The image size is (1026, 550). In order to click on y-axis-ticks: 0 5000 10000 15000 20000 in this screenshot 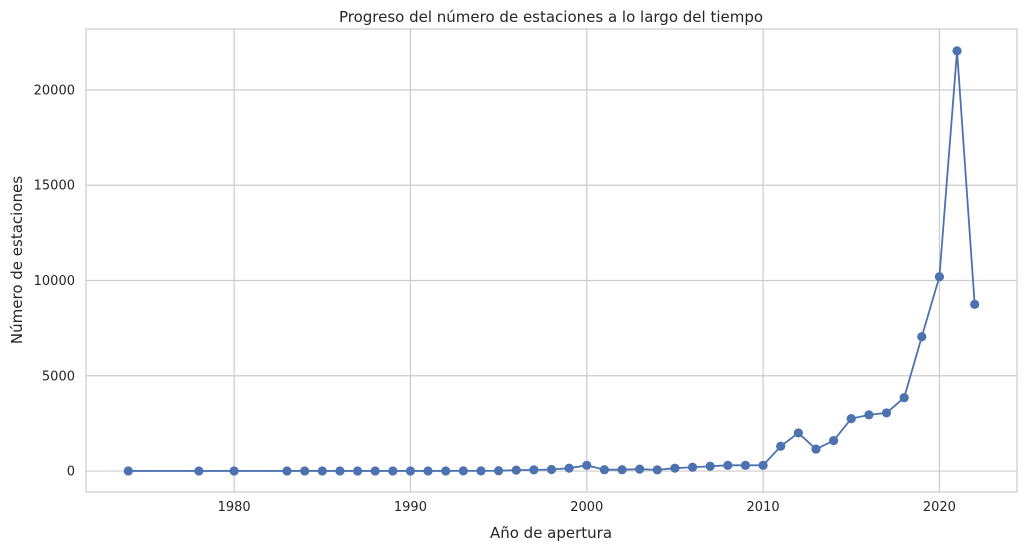, I will do `click(54, 281)`.